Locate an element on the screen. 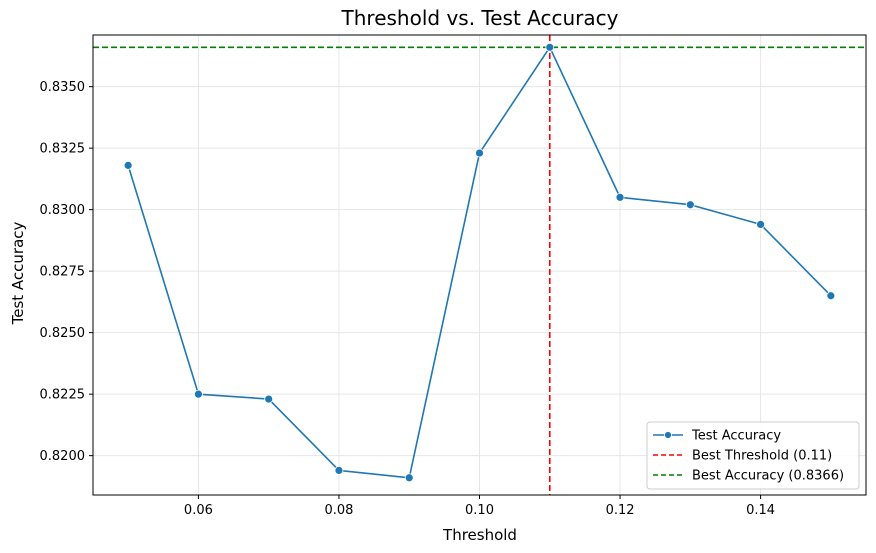 The height and width of the screenshot is (553, 876). x-tick-label: 0.10 is located at coordinates (479, 510).